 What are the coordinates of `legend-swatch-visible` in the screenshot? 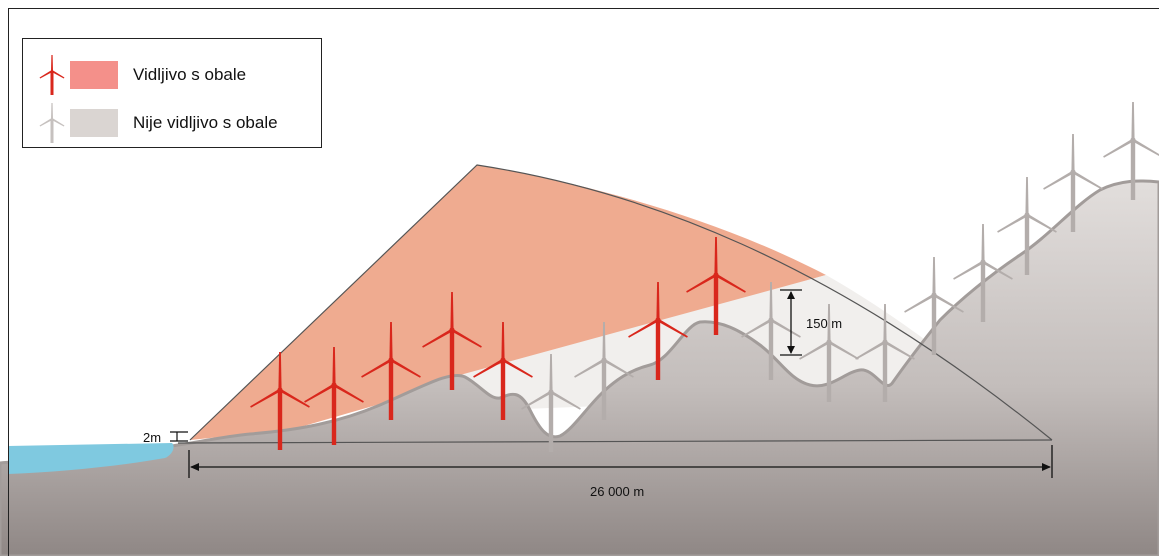 It's located at (94, 75).